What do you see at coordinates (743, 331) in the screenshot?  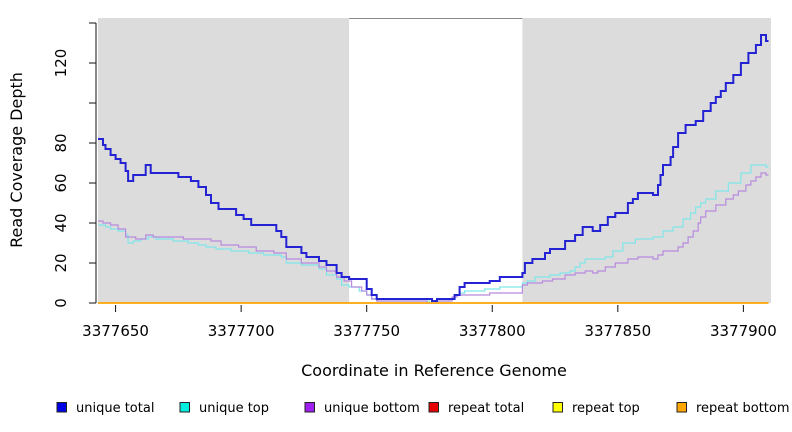 I see `x-tick-label: 3377900` at bounding box center [743, 331].